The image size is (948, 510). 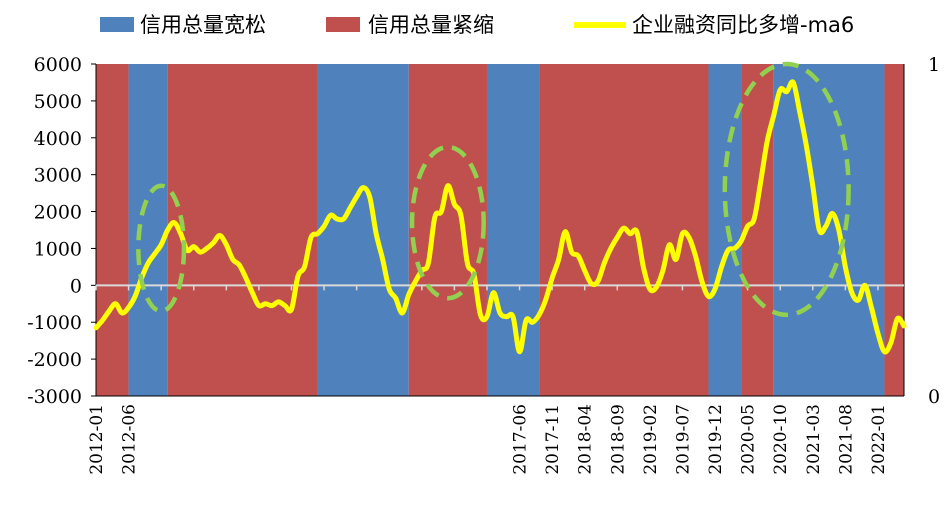 I want to click on legend-label-tightening: 信用总量紧缩, so click(x=431, y=25).